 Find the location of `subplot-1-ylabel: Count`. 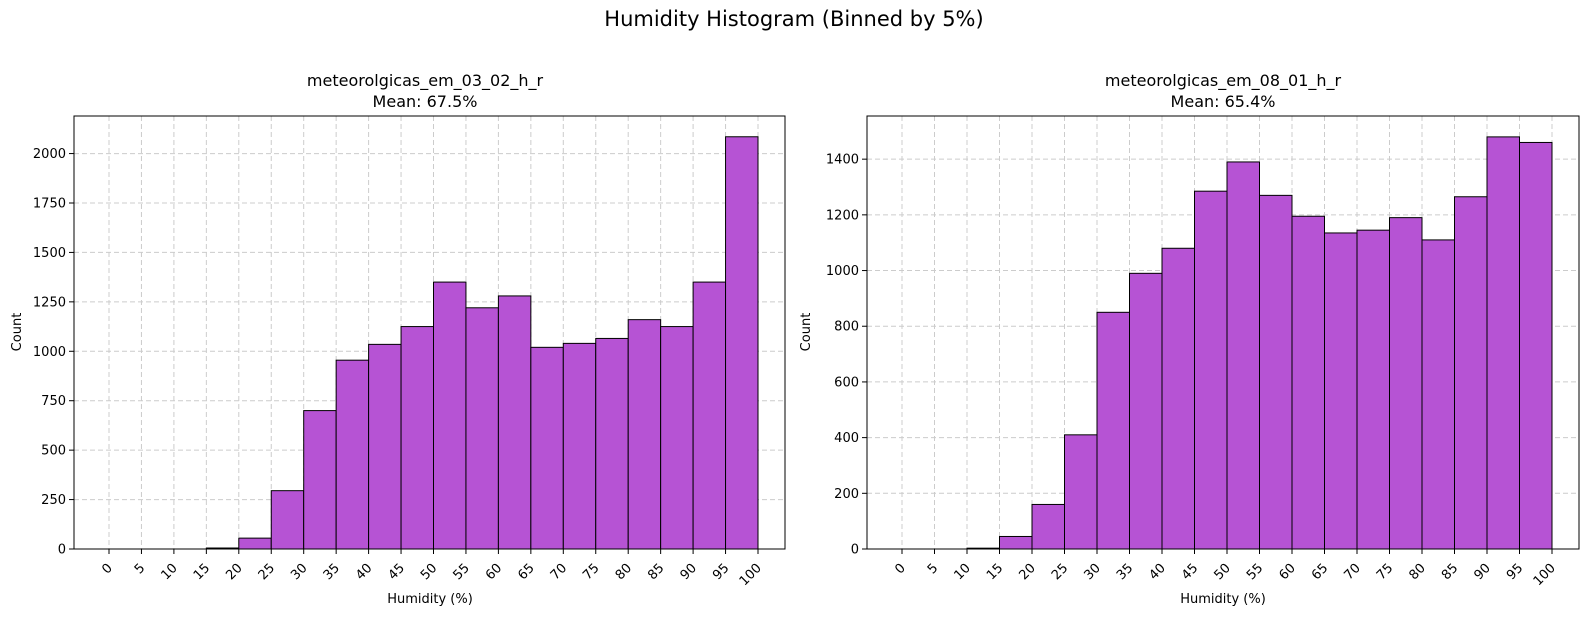

subplot-1-ylabel: Count is located at coordinates (17, 332).